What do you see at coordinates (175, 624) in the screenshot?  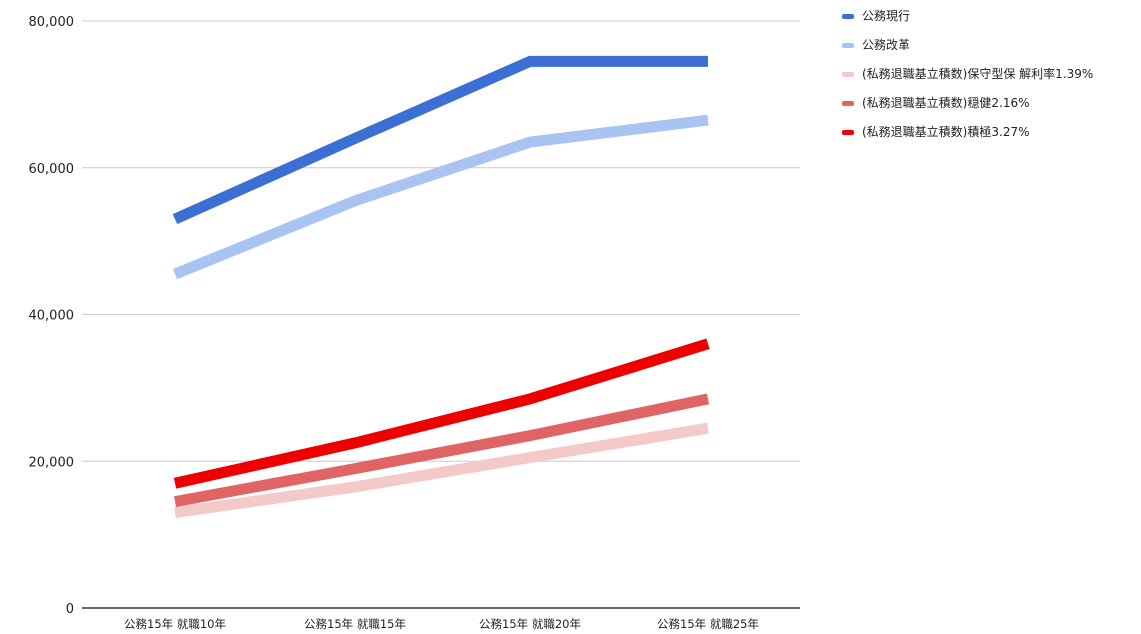 I see `x-tick-label: 公務15年 就職10年` at bounding box center [175, 624].